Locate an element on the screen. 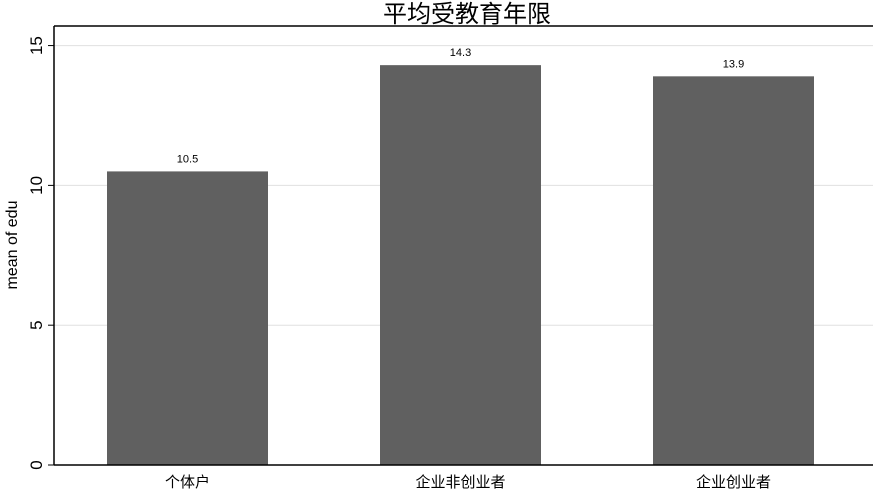  y-tick-label: 0 is located at coordinates (36, 464).